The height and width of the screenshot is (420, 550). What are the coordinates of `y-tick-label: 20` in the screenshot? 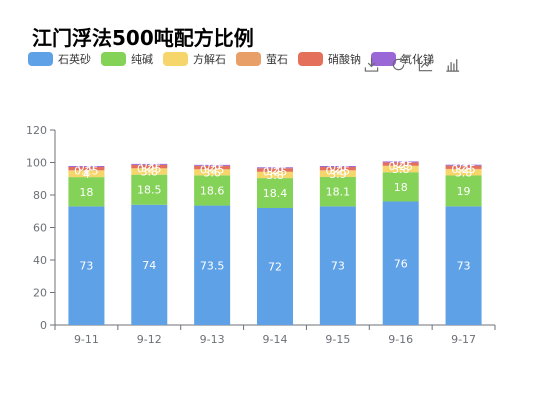 It's located at (40, 293).